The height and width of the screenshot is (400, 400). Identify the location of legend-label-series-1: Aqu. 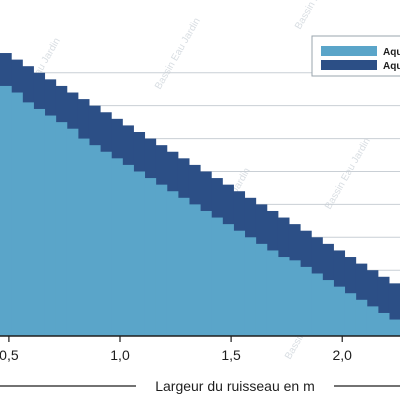
(391, 52).